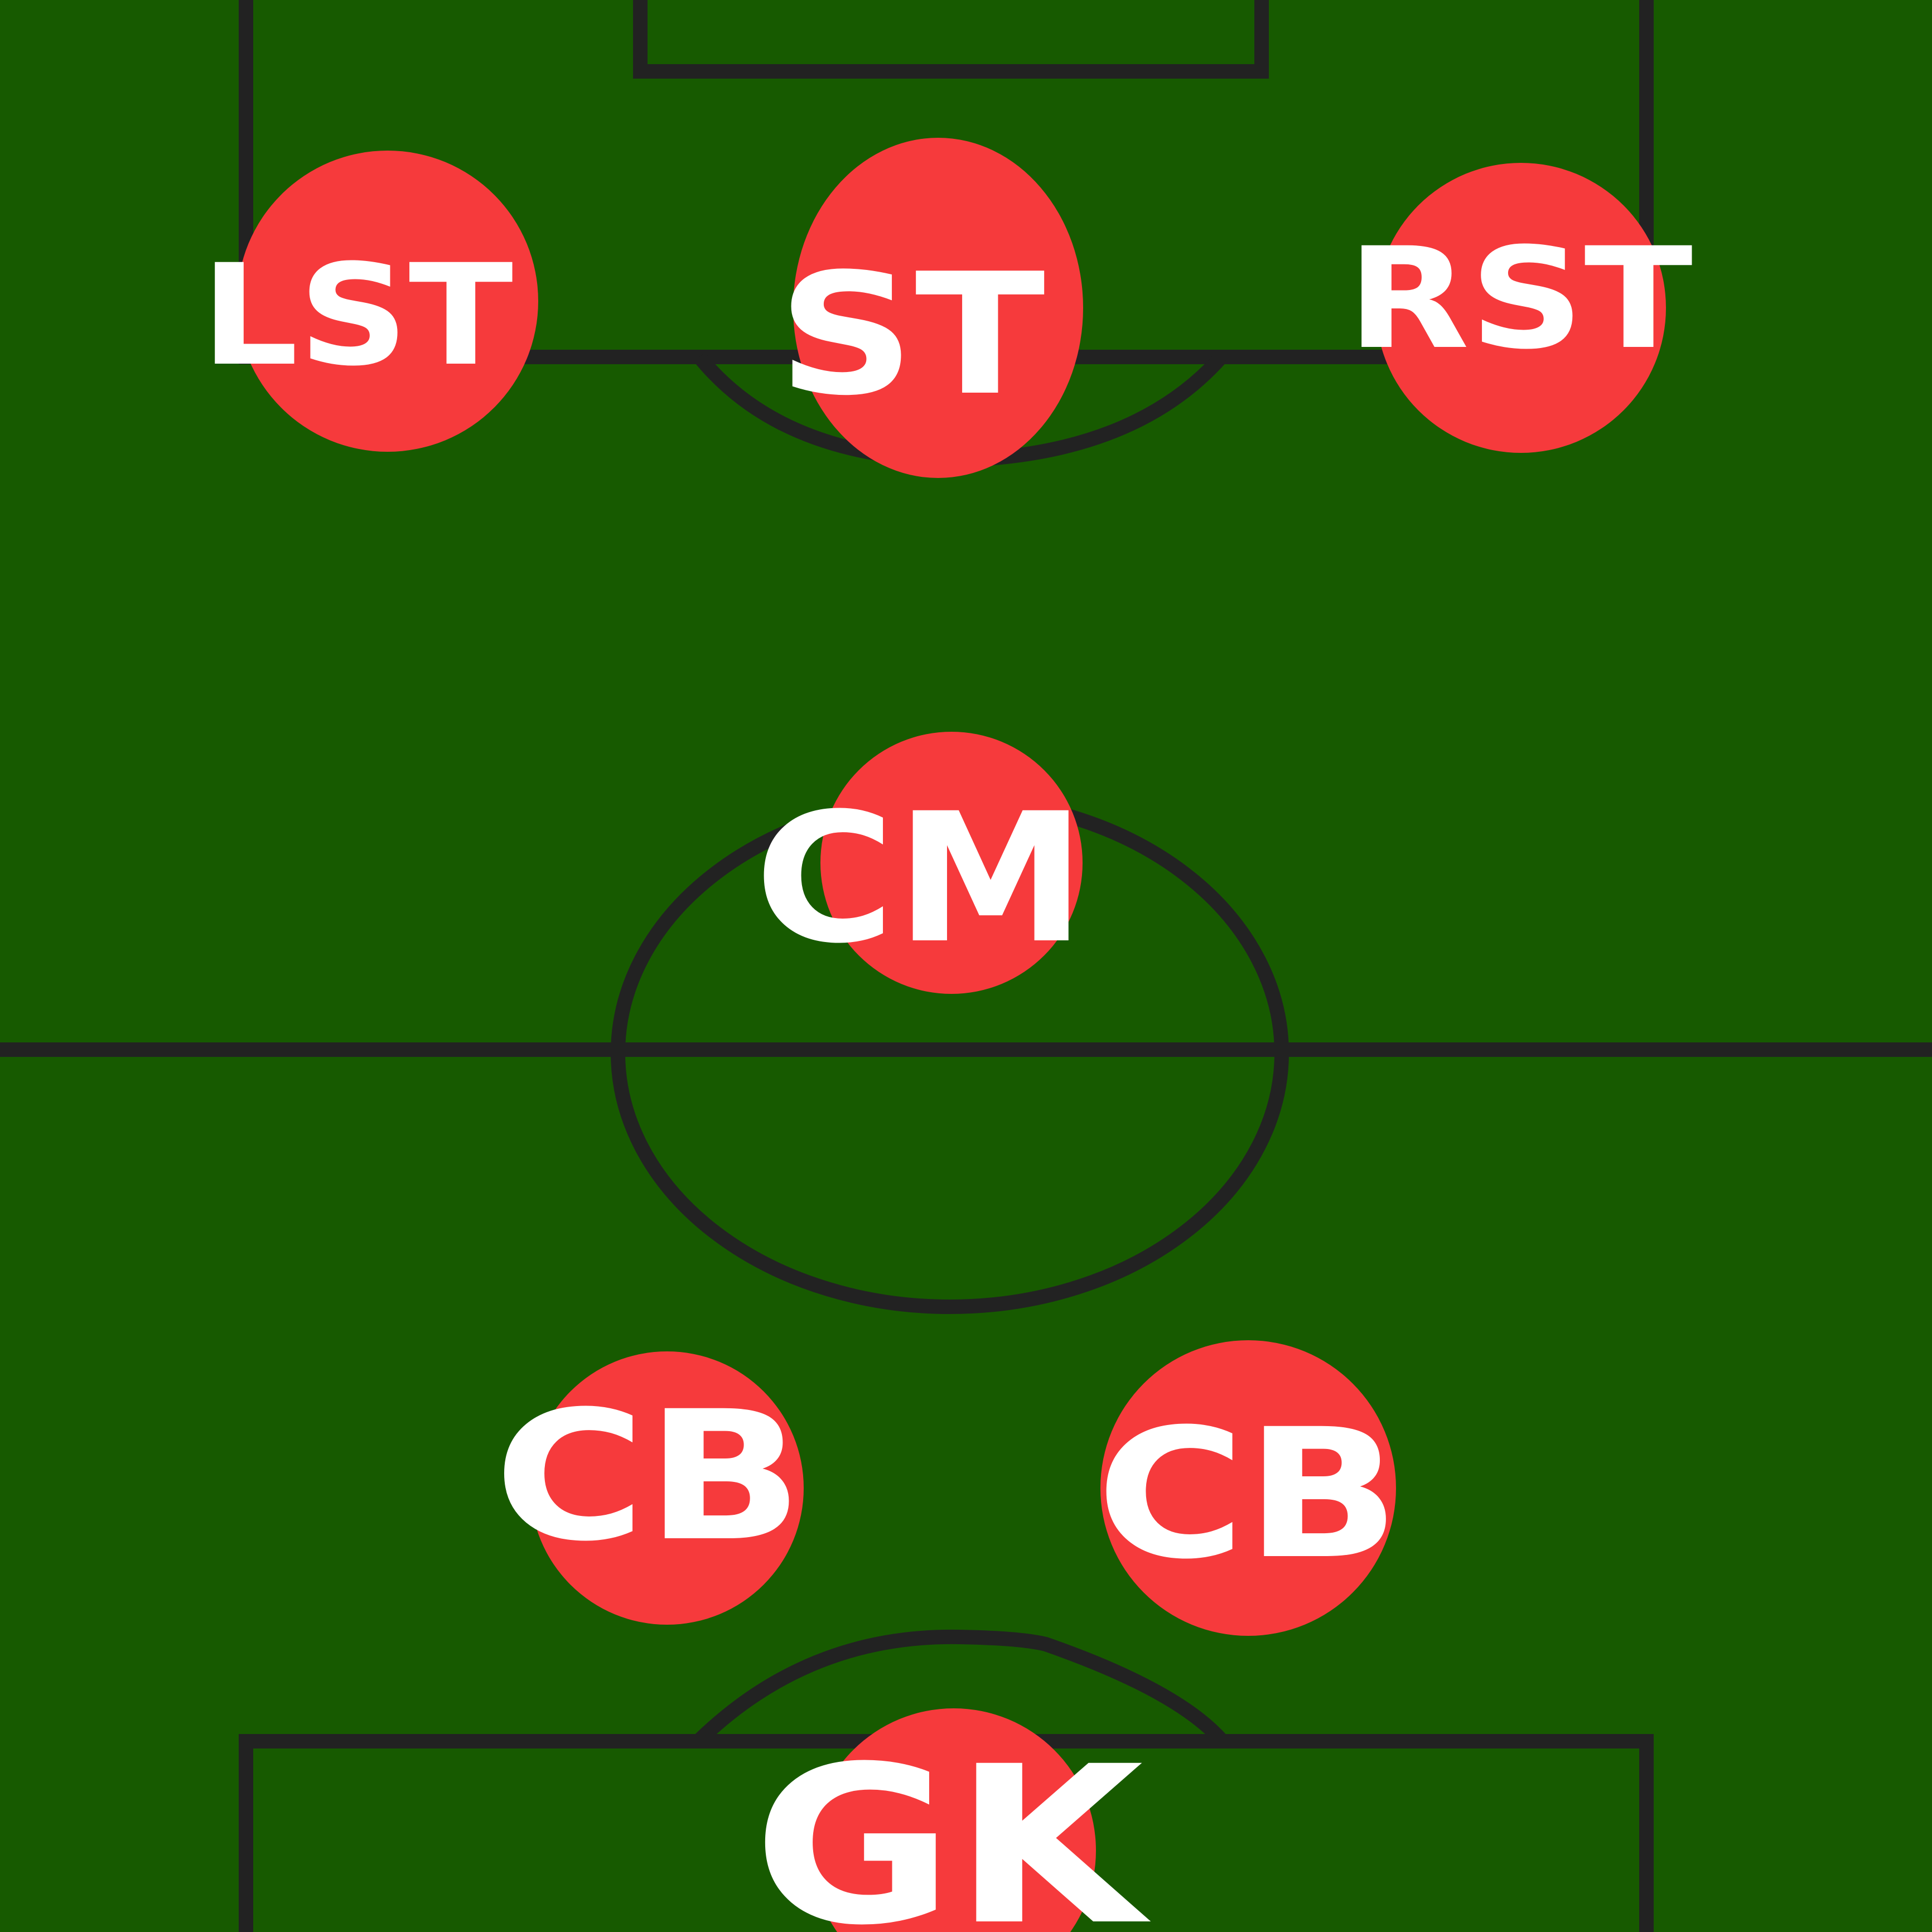 Image resolution: width=1932 pixels, height=1932 pixels. I want to click on cm-label: CM, so click(920, 879).